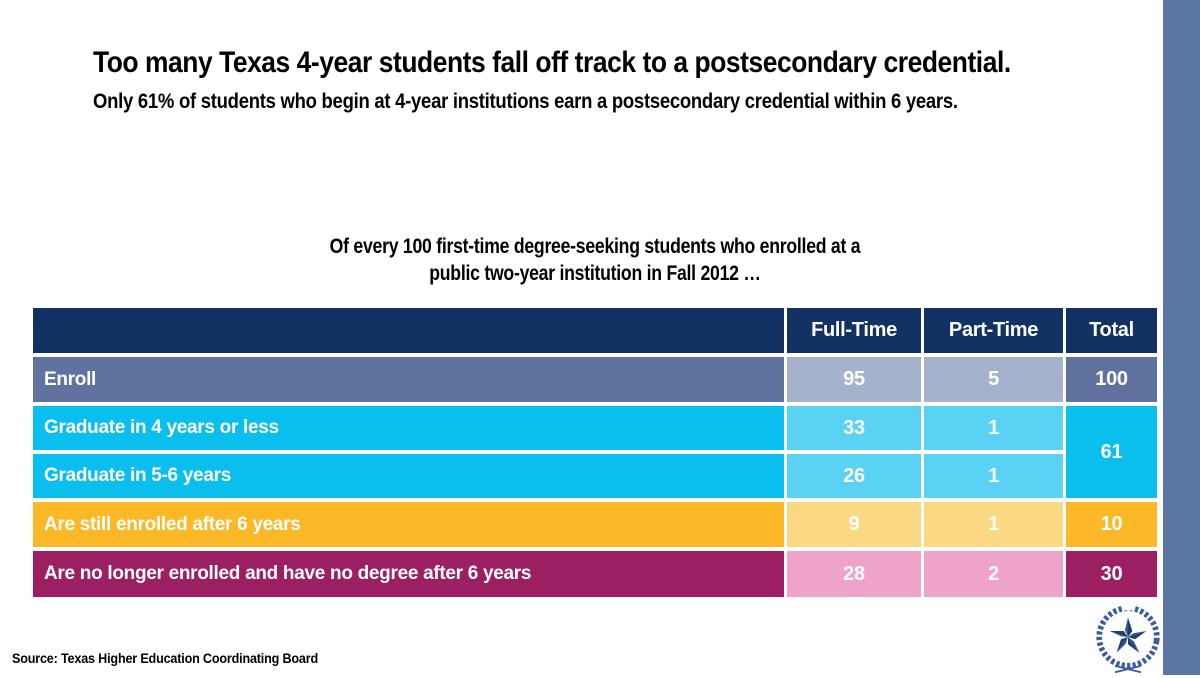 The height and width of the screenshot is (678, 1200). Describe the element at coordinates (1111, 524) in the screenshot. I see `cell-still-enrolled-total: 10` at that location.